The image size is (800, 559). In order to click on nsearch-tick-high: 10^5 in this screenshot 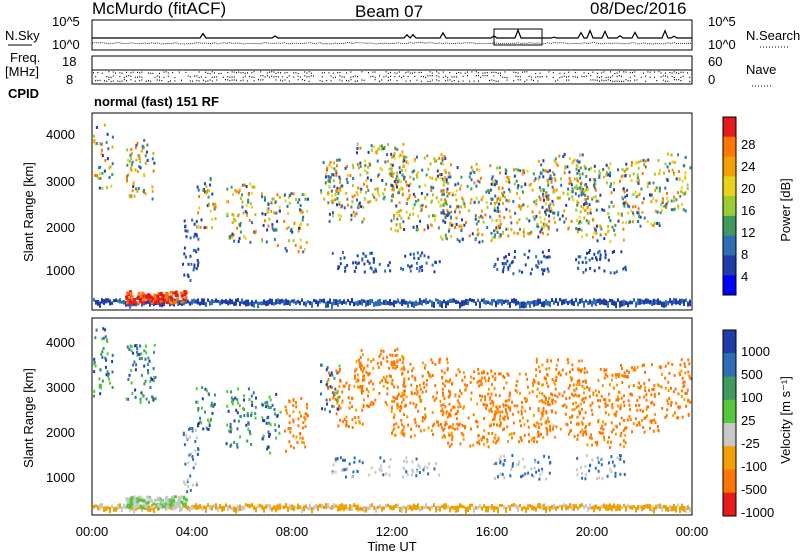, I will do `click(722, 21)`.